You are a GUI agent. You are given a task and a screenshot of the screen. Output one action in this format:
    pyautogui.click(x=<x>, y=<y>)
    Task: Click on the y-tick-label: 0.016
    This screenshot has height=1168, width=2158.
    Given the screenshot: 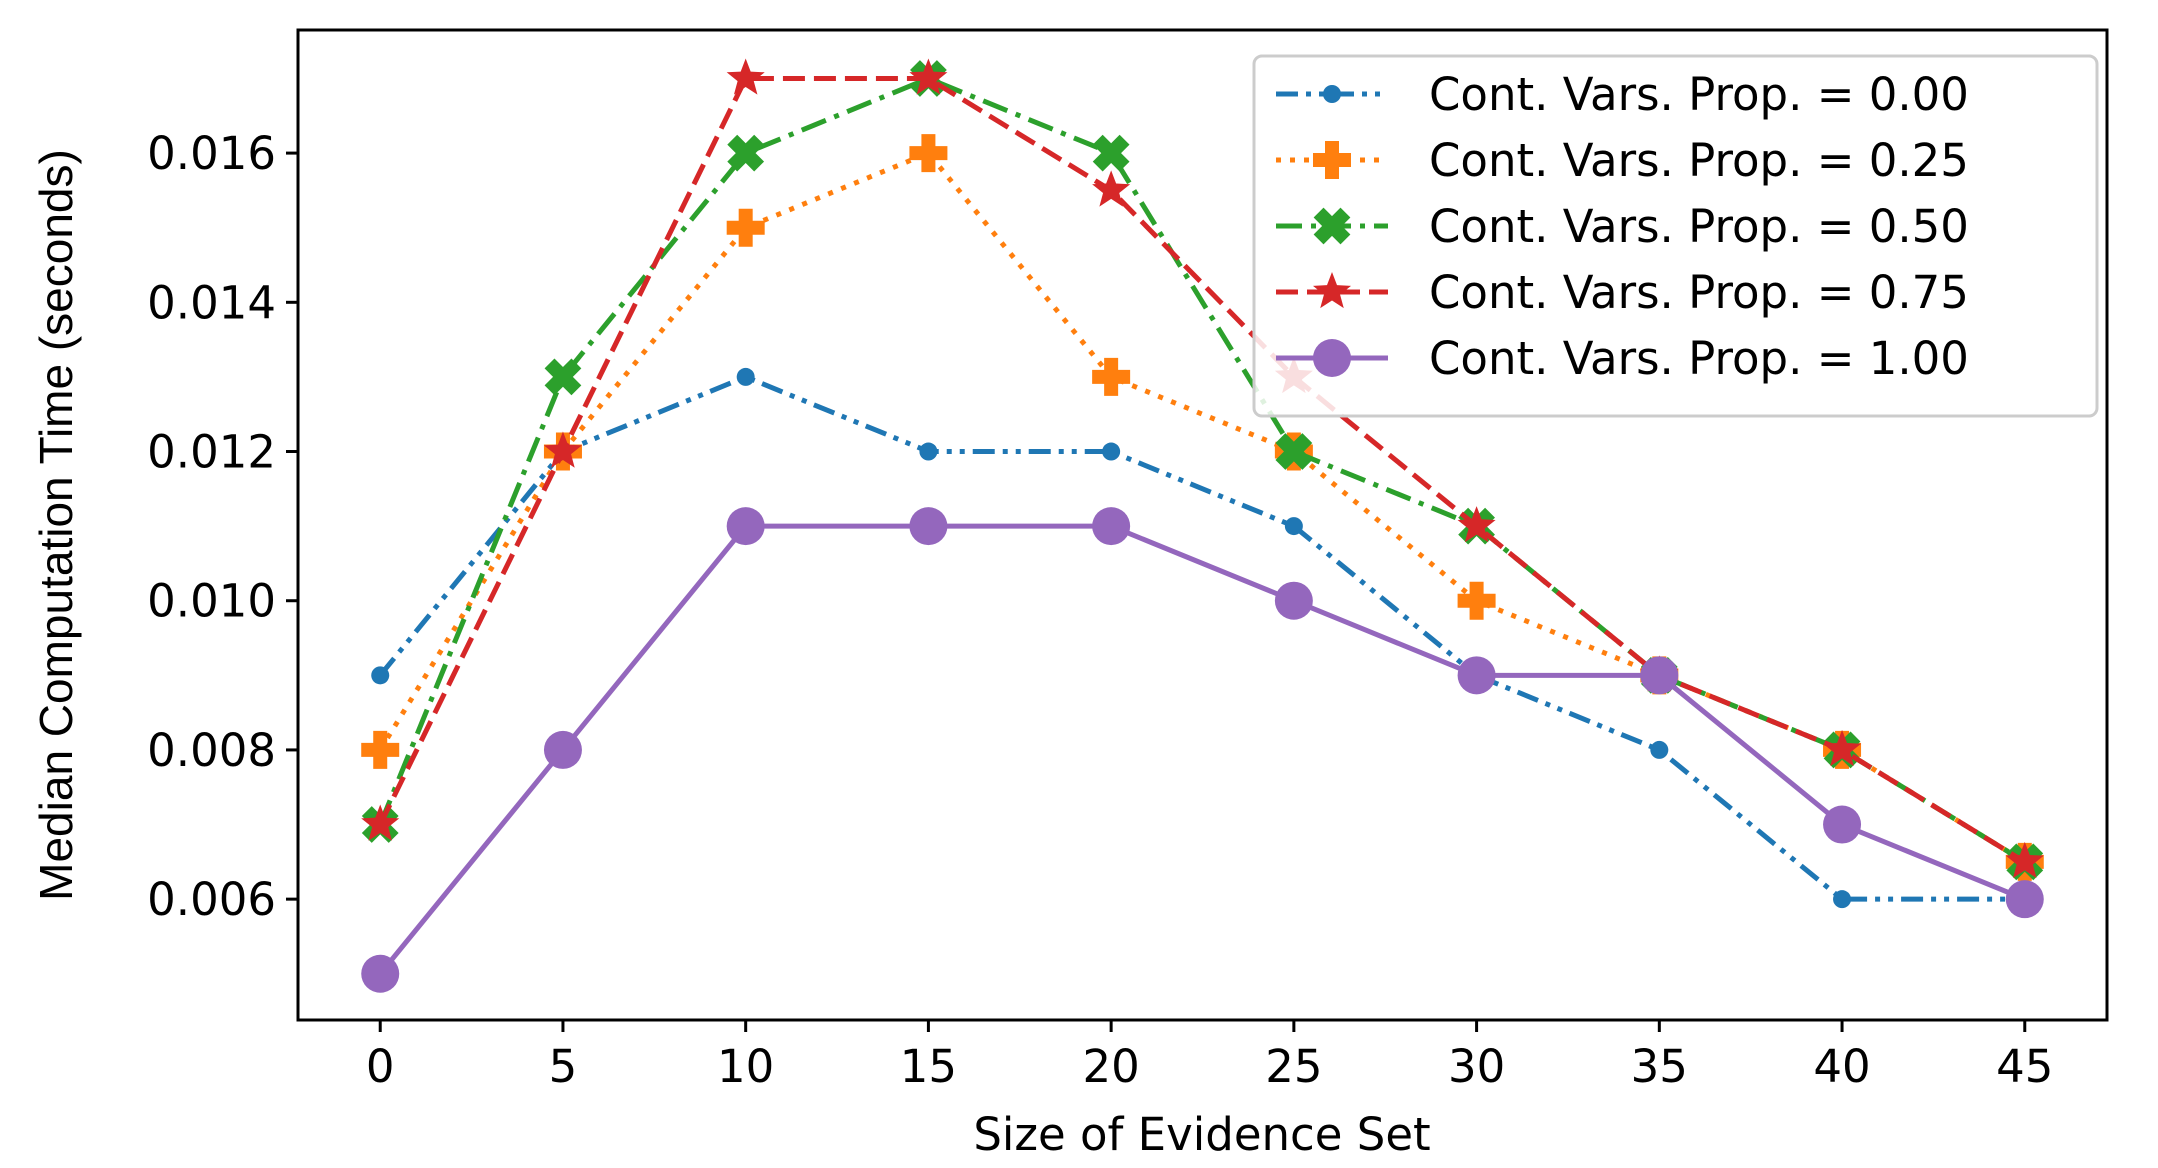 What is the action you would take?
    pyautogui.click(x=211, y=153)
    